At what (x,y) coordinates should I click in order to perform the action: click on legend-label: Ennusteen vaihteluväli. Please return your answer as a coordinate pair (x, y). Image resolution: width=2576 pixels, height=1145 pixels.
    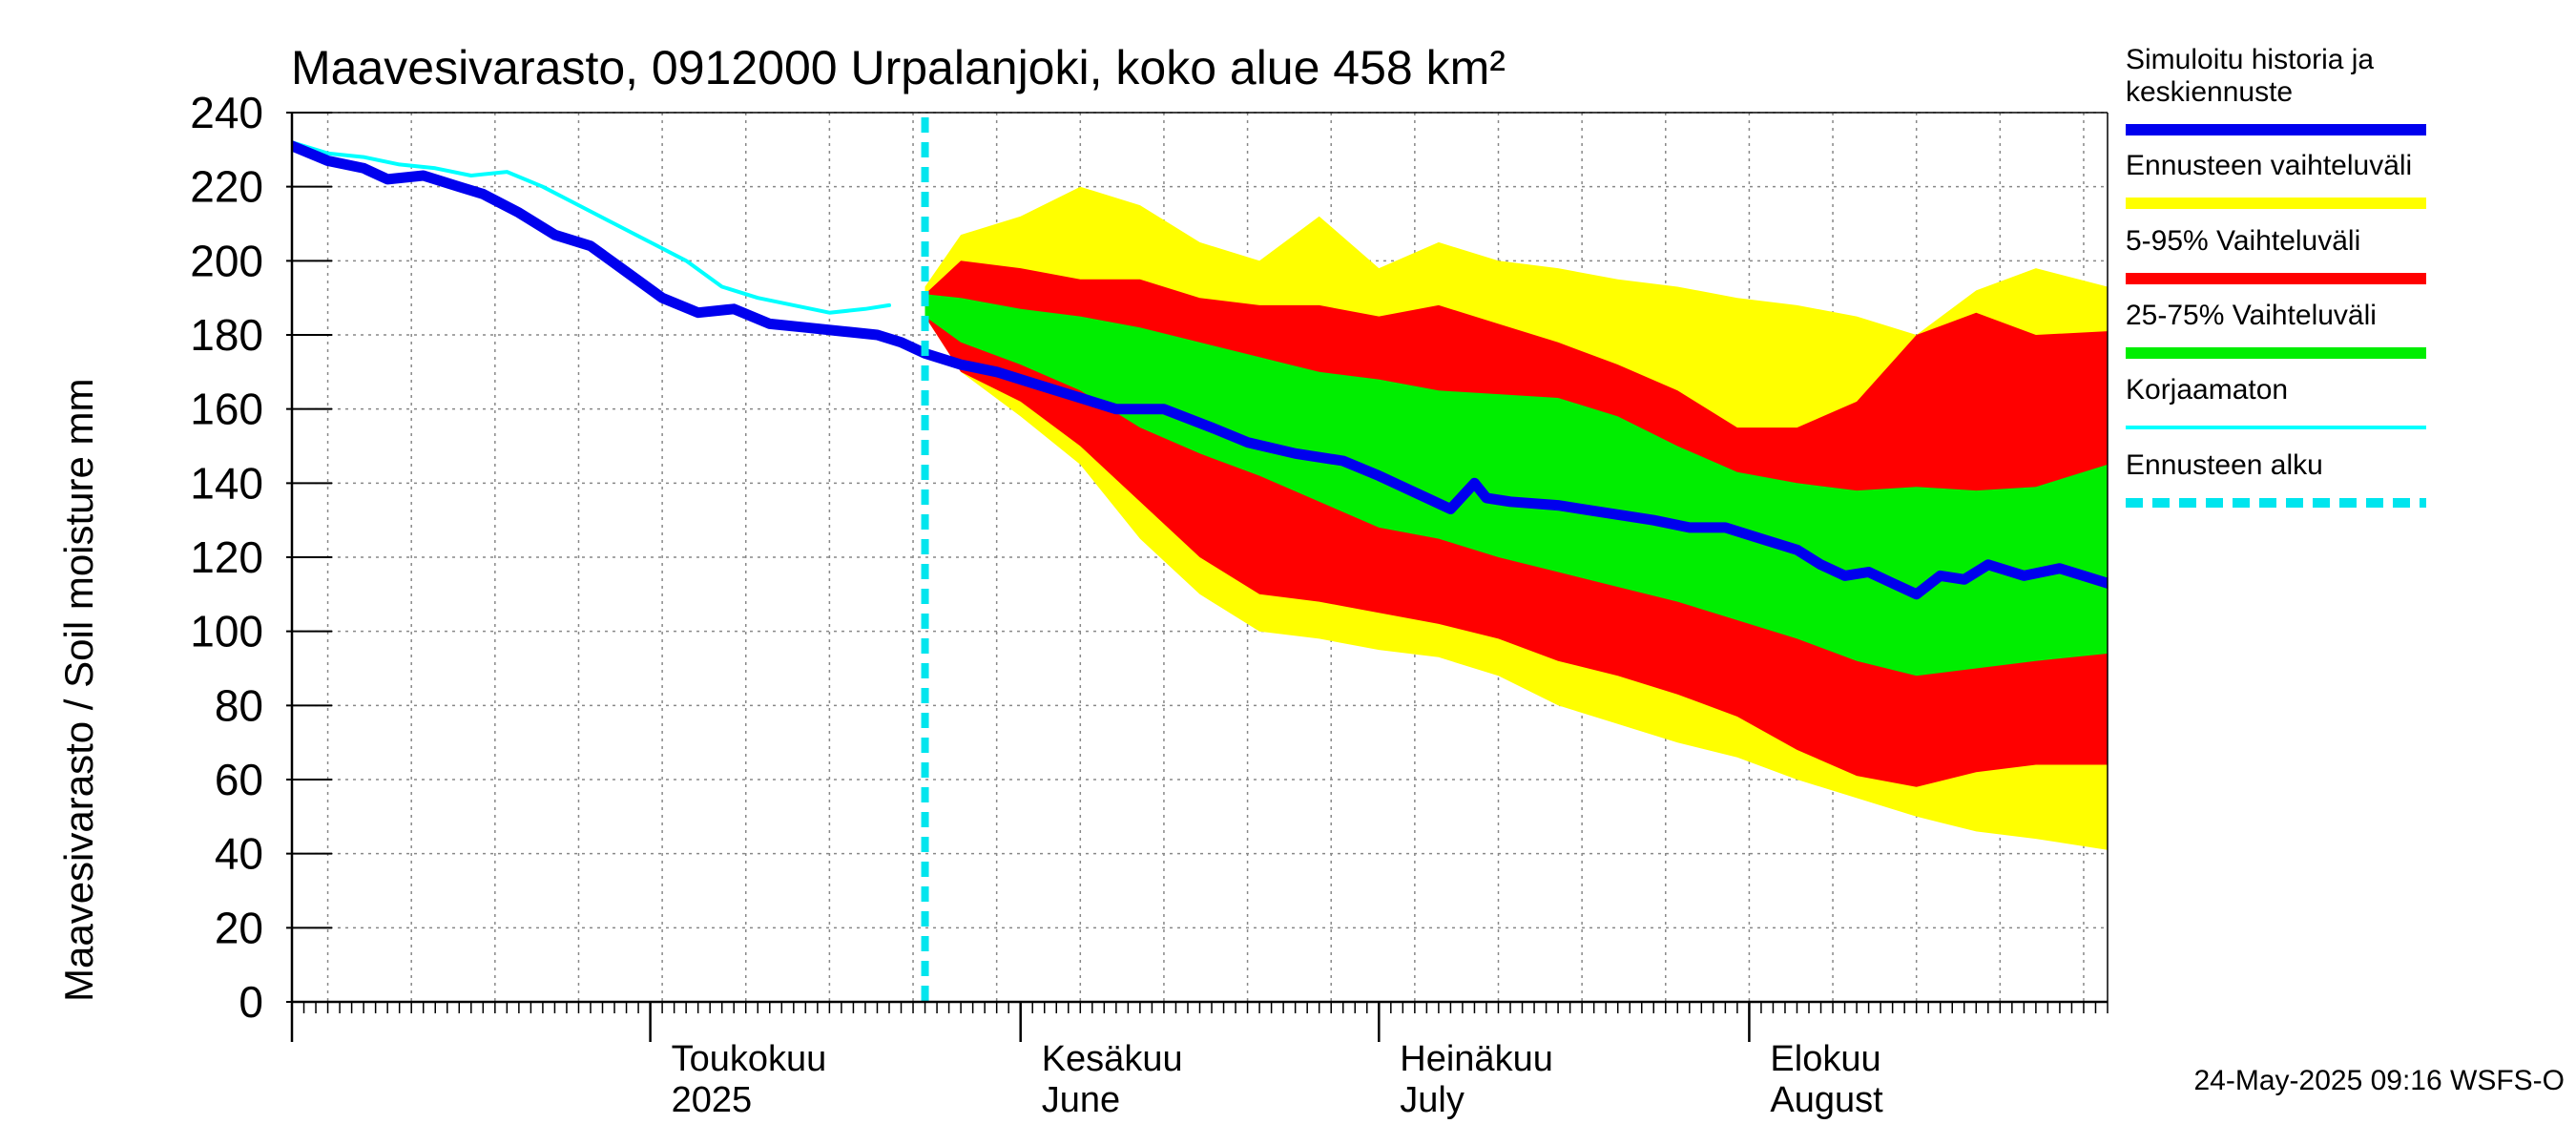
    Looking at the image, I should click on (2269, 165).